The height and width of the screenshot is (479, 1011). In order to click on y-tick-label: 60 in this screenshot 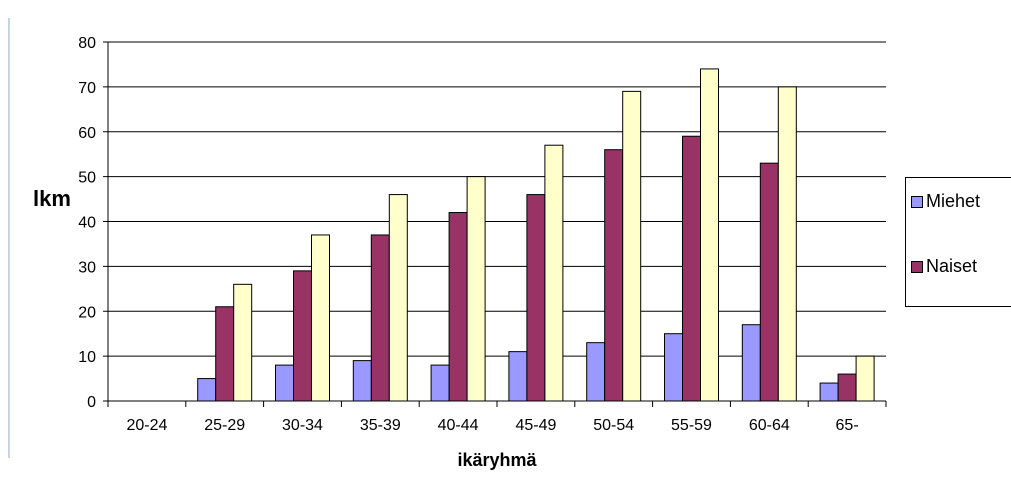, I will do `click(87, 133)`.